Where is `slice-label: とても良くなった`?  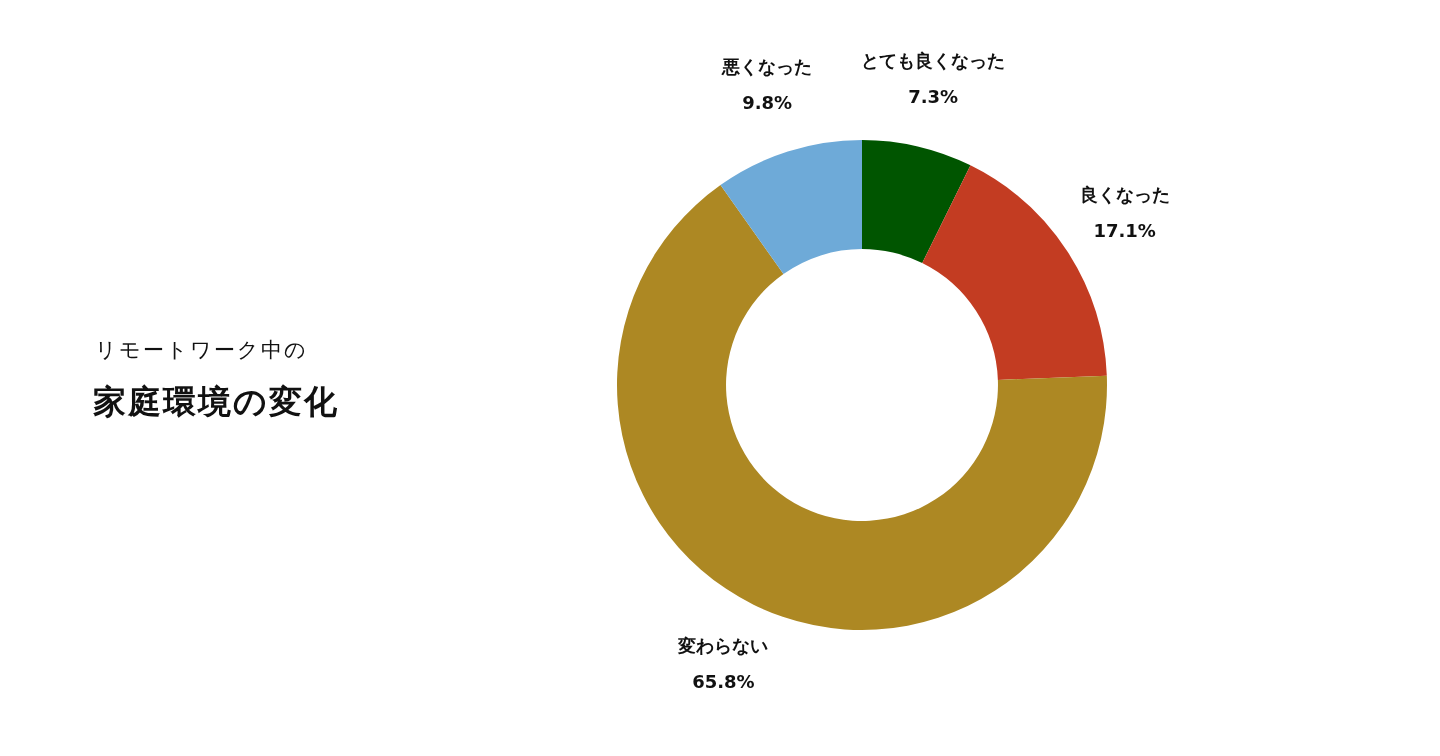 slice-label: とても良くなった is located at coordinates (933, 60).